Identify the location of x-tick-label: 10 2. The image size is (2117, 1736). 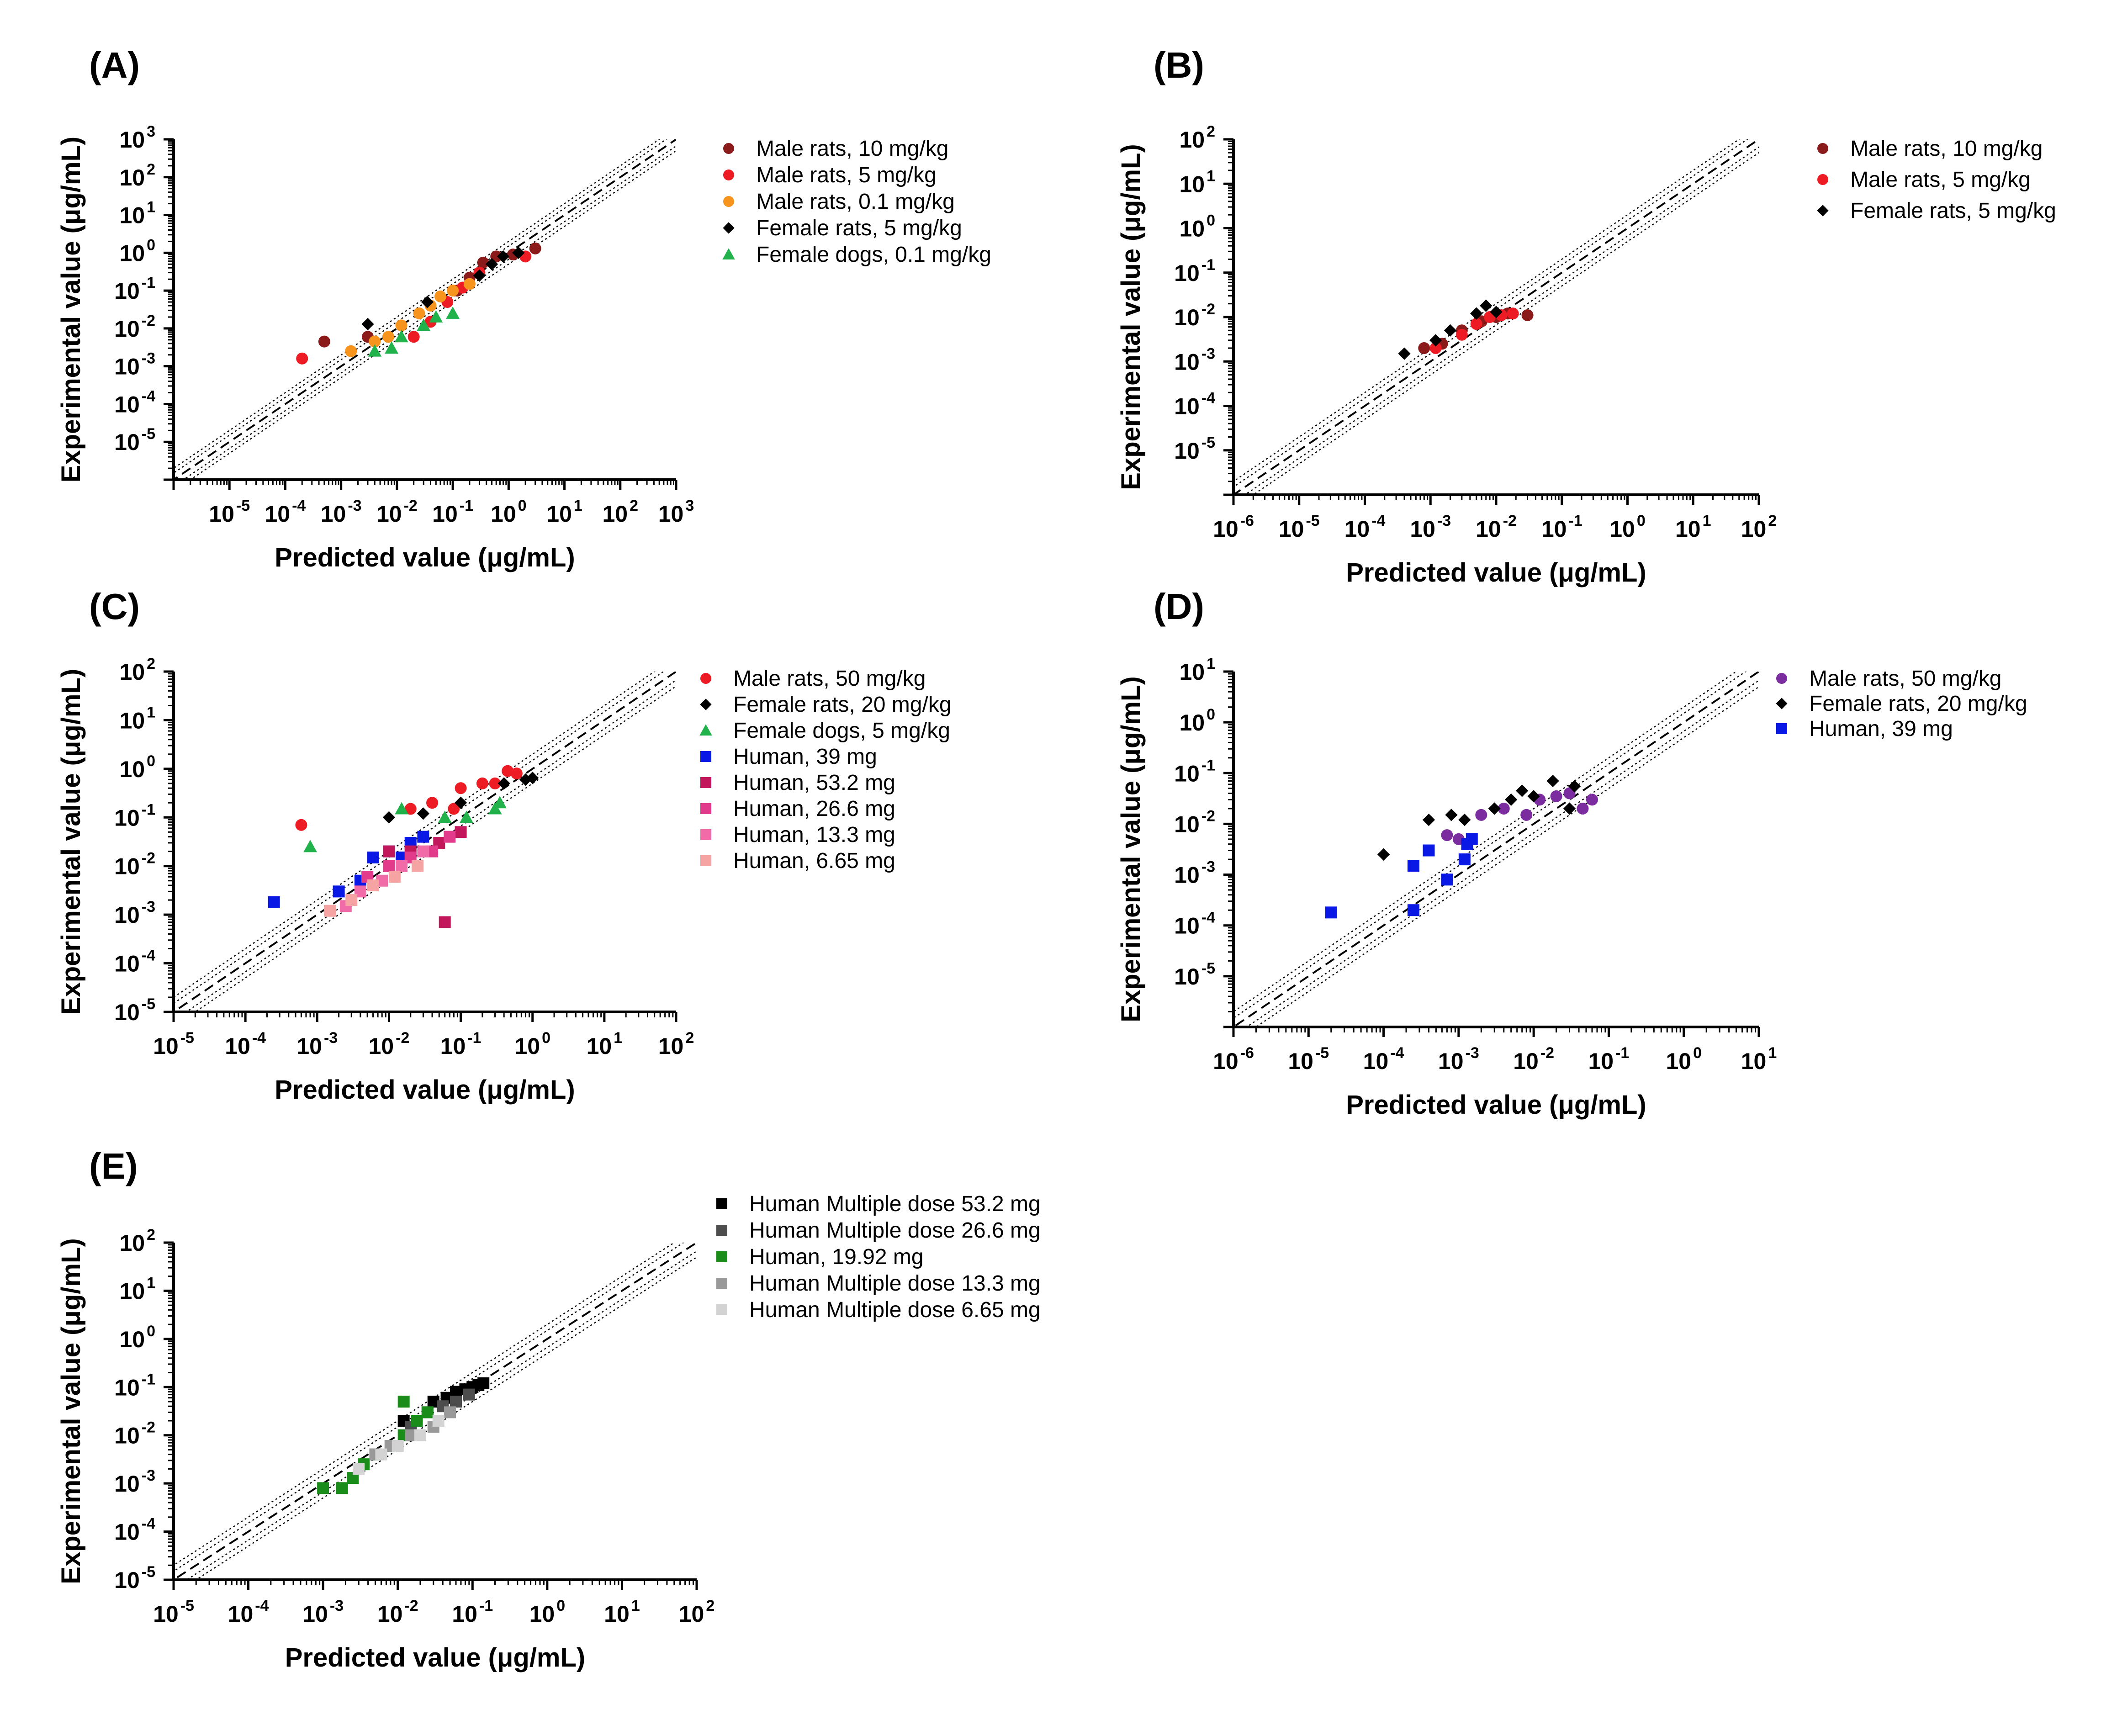
(676, 1044).